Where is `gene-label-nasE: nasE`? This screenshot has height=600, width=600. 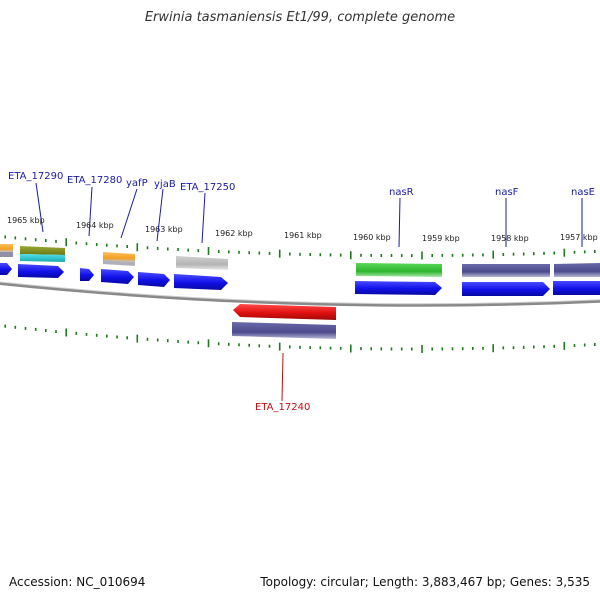
gene-label-nasE: nasE is located at coordinates (583, 192).